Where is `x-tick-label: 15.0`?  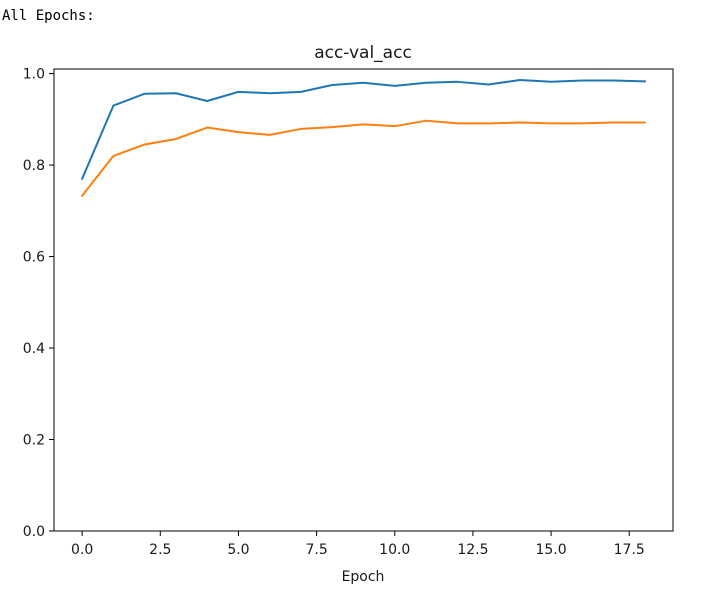 x-tick-label: 15.0 is located at coordinates (550, 550).